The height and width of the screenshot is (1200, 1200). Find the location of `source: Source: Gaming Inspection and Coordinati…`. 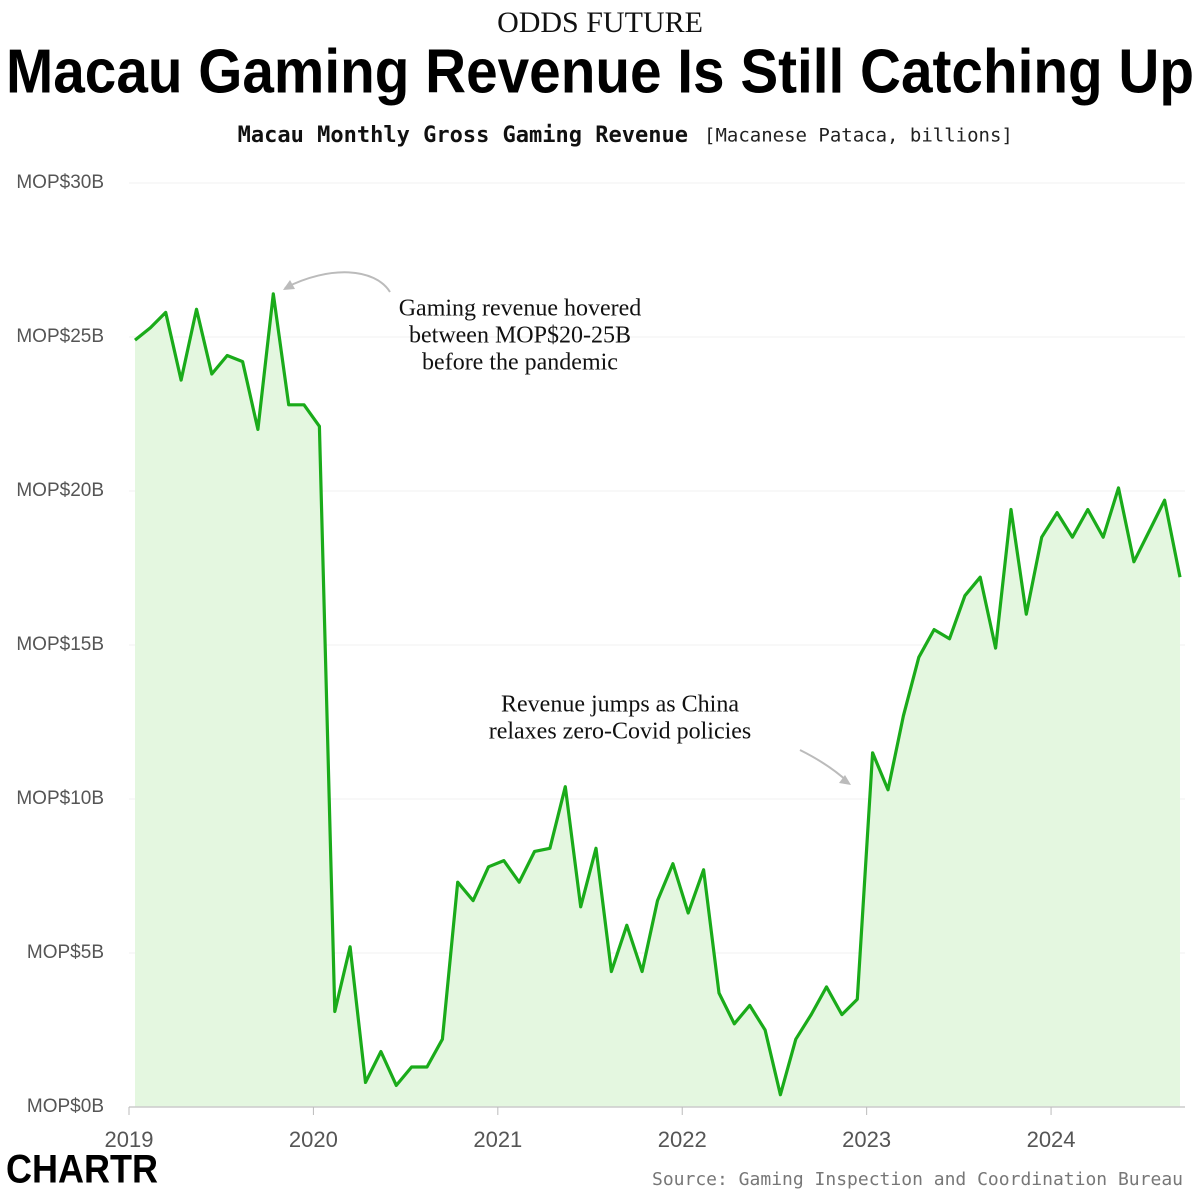

source: Source: Gaming Inspection and Coordinati… is located at coordinates (917, 1179).